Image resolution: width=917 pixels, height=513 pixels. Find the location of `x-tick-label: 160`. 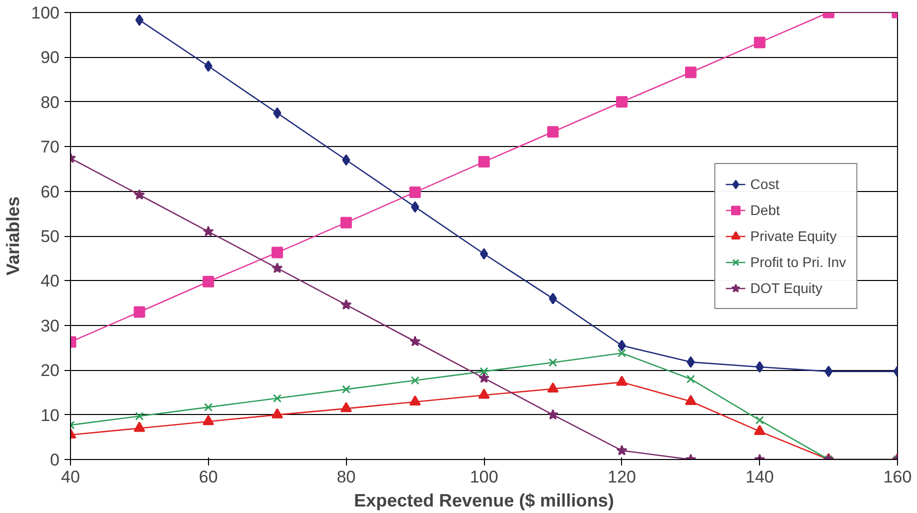

x-tick-label: 160 is located at coordinates (897, 477).